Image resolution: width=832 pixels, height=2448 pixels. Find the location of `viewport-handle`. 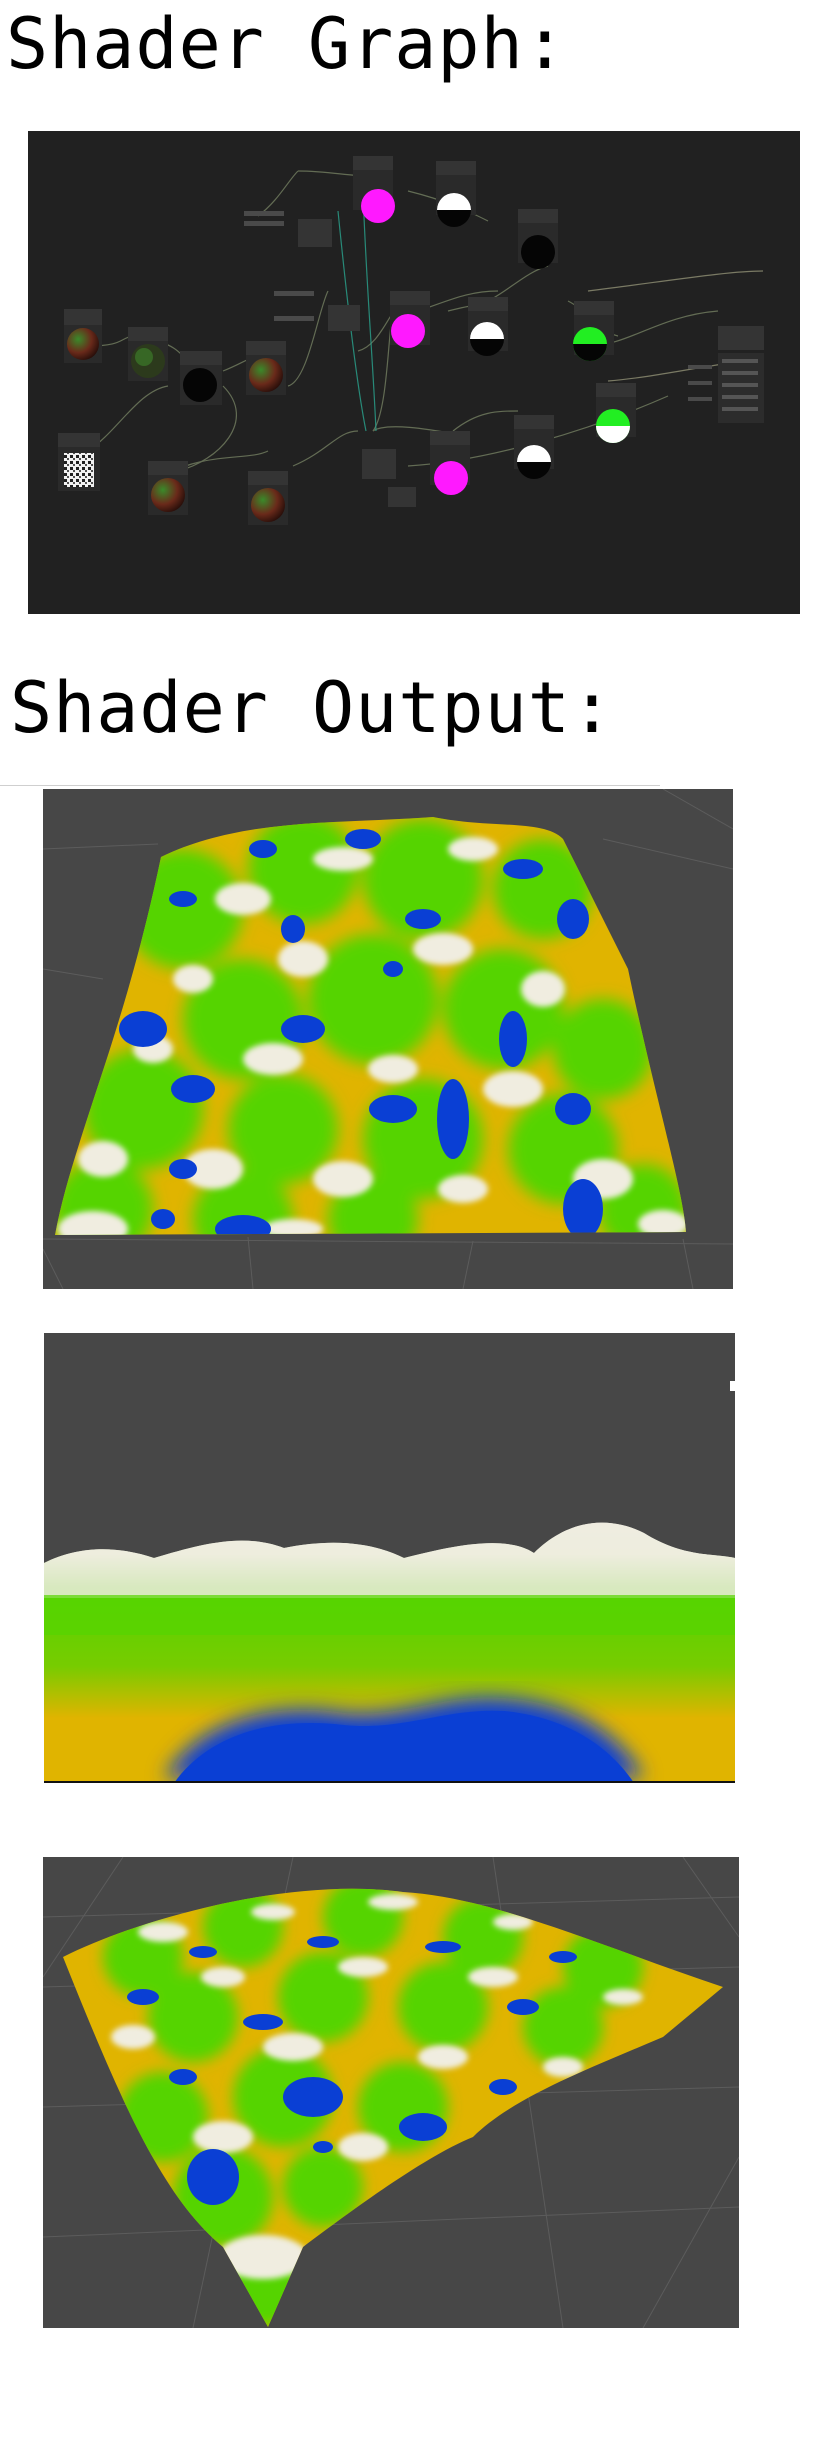

viewport-handle is located at coordinates (732, 1386).